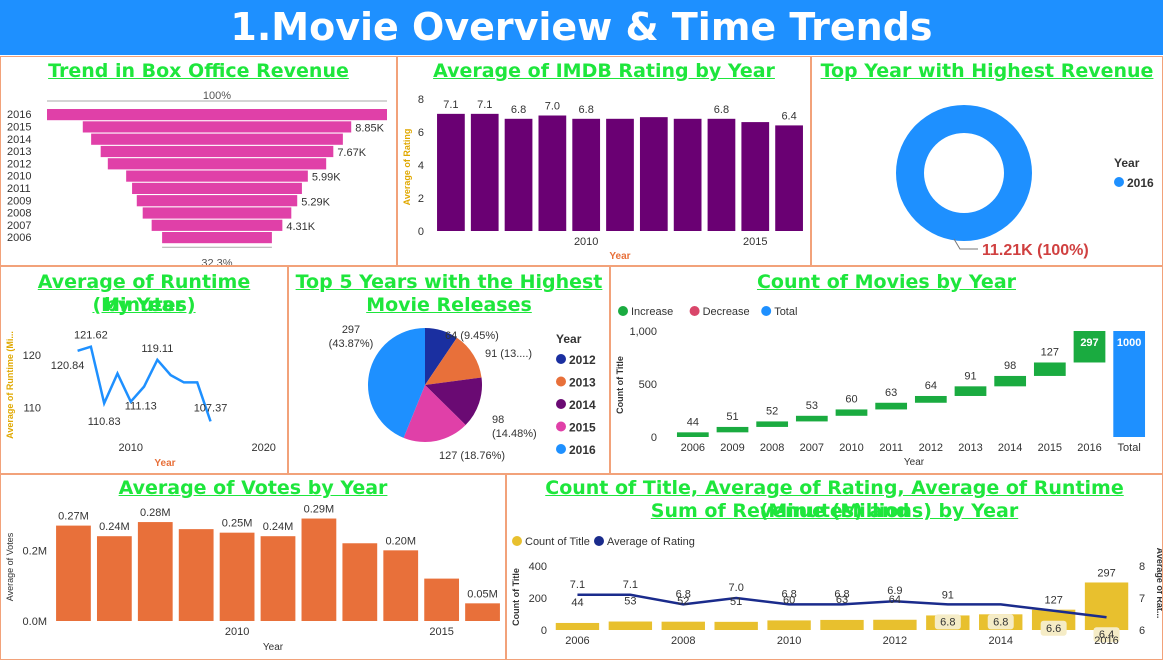  What do you see at coordinates (1119, 182) in the screenshot?
I see `topyear-legend-dot` at bounding box center [1119, 182].